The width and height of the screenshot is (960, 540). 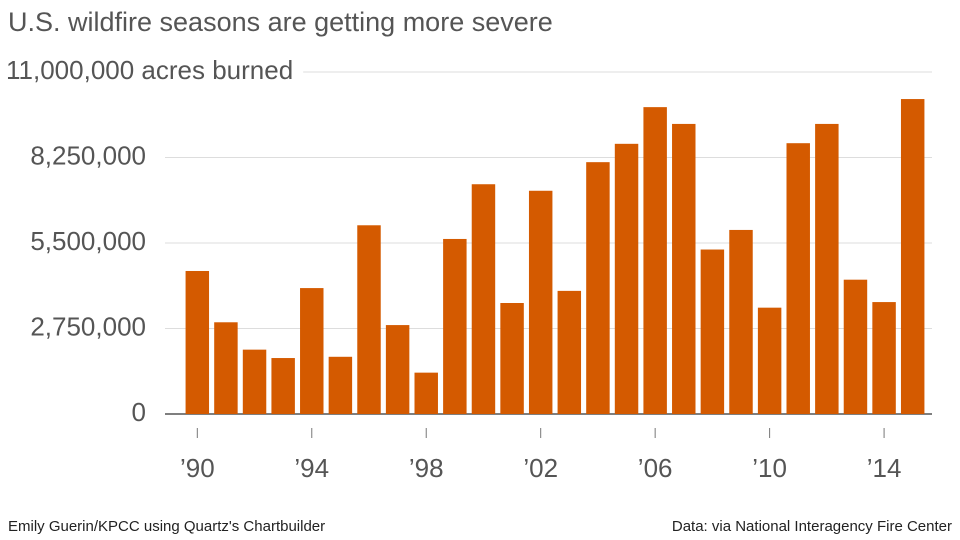 I want to click on x-tick-label: ’06, so click(x=655, y=468).